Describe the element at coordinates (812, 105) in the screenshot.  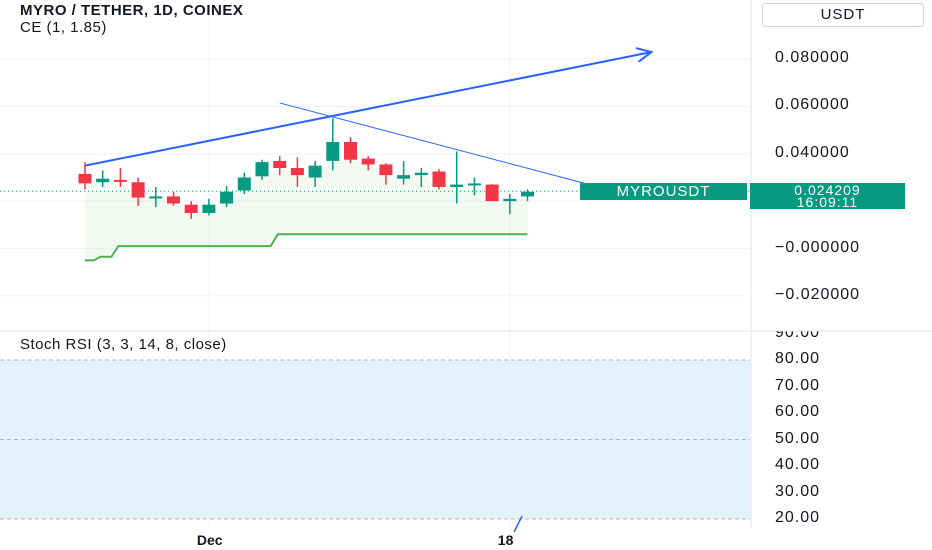
I see `price-tick-label: 0.060000` at that location.